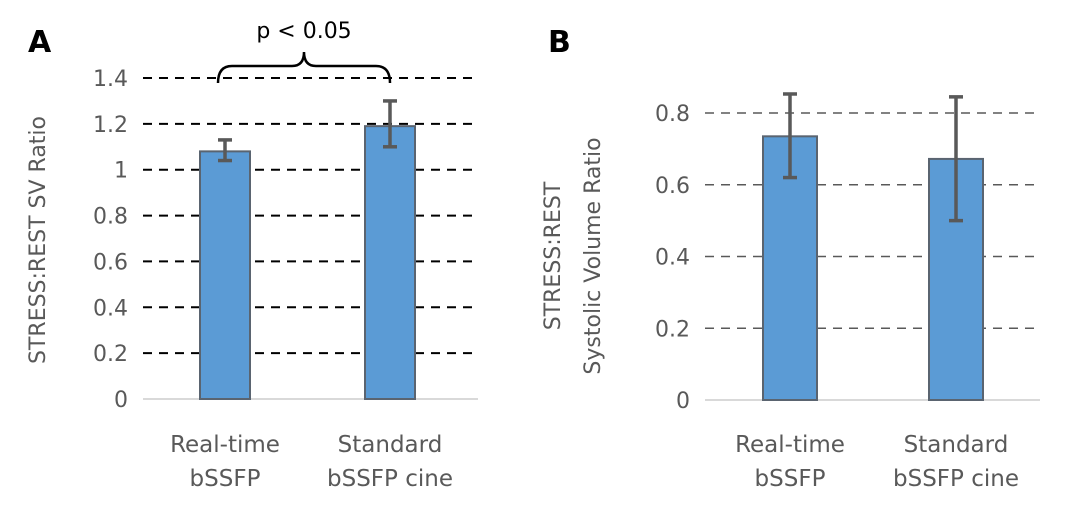 Image resolution: width=1070 pixels, height=516 pixels. Describe the element at coordinates (593, 255) in the screenshot. I see `y-axis-label: Systolic Volume Ratio` at that location.